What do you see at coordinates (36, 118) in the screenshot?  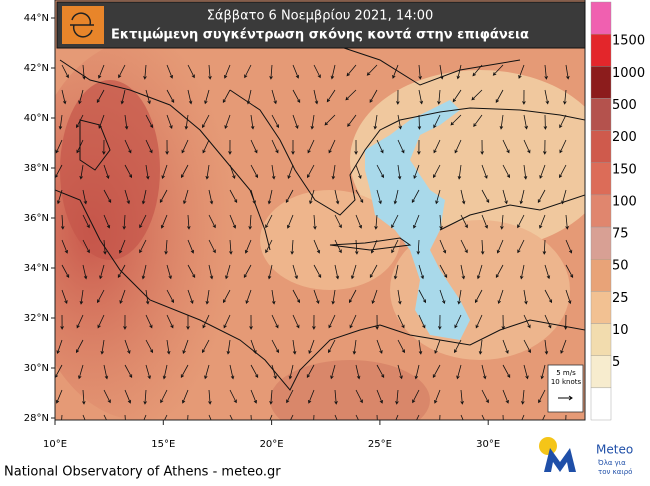 I see `lat-label: 40°N` at bounding box center [36, 118].